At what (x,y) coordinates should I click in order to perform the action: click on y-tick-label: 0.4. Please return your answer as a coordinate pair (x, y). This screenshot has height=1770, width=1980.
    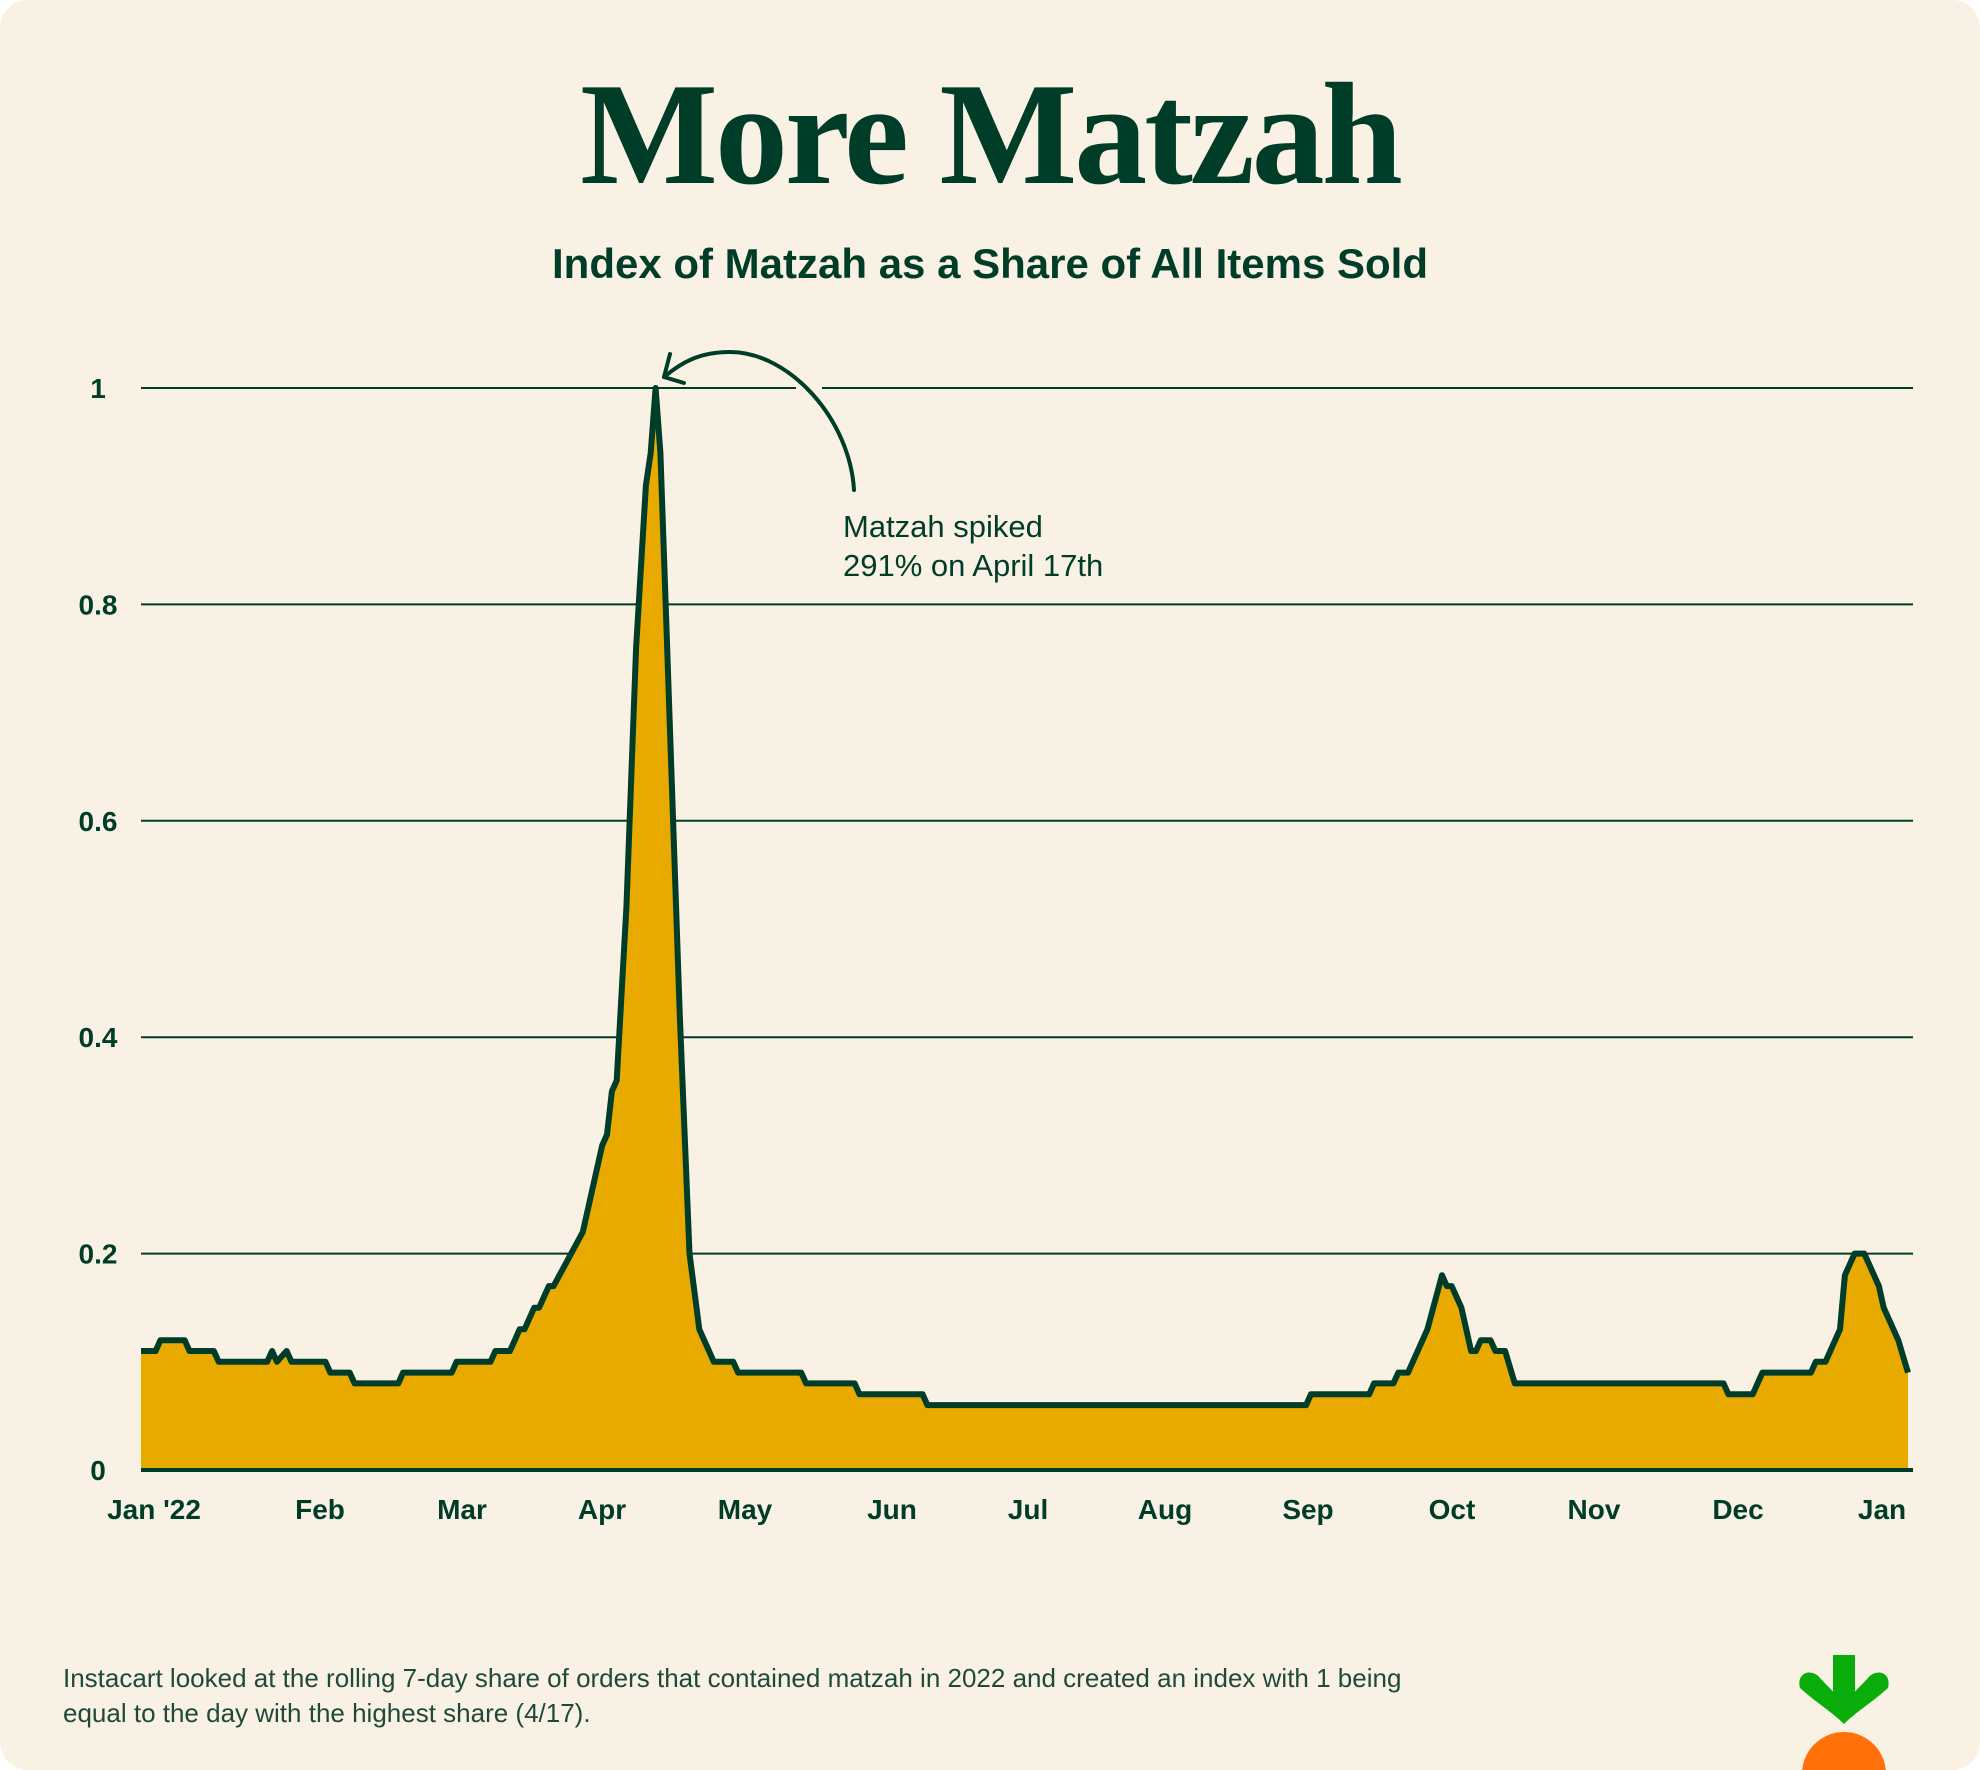
    Looking at the image, I should click on (98, 1037).